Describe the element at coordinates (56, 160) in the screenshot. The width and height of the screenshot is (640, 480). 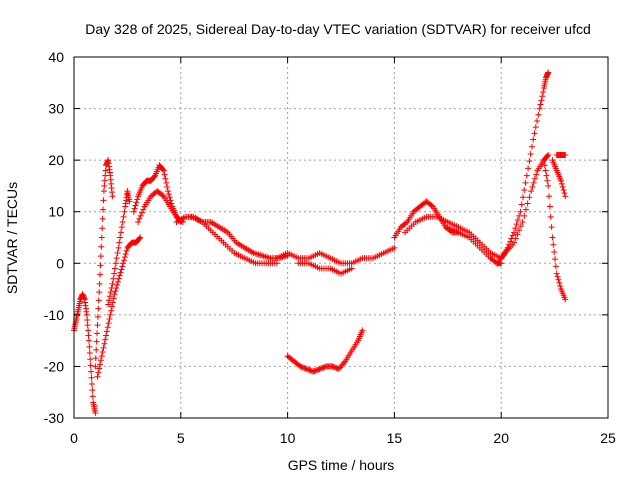
I see `y-tick-label: 20` at that location.